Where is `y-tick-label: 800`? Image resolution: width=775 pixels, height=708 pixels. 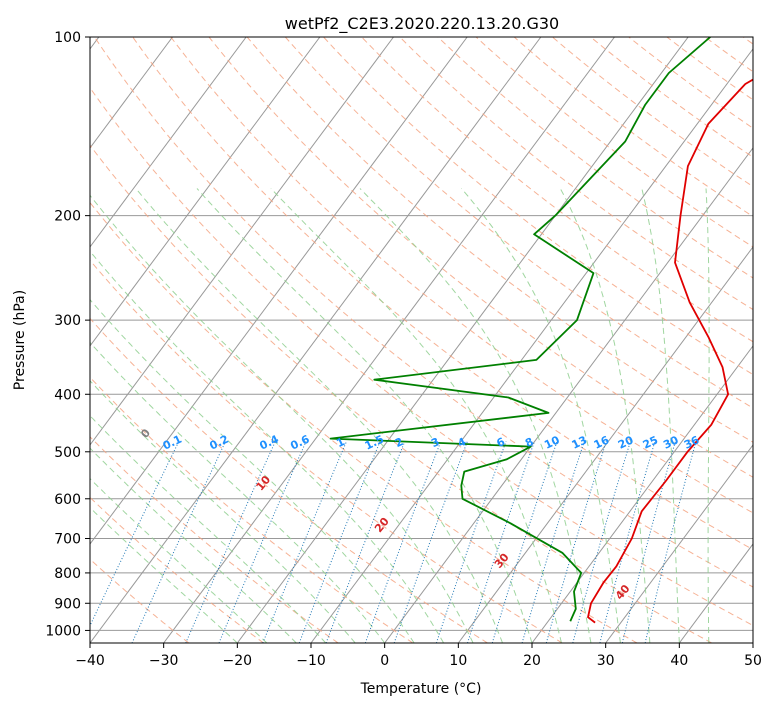
y-tick-label: 800 is located at coordinates (67, 574).